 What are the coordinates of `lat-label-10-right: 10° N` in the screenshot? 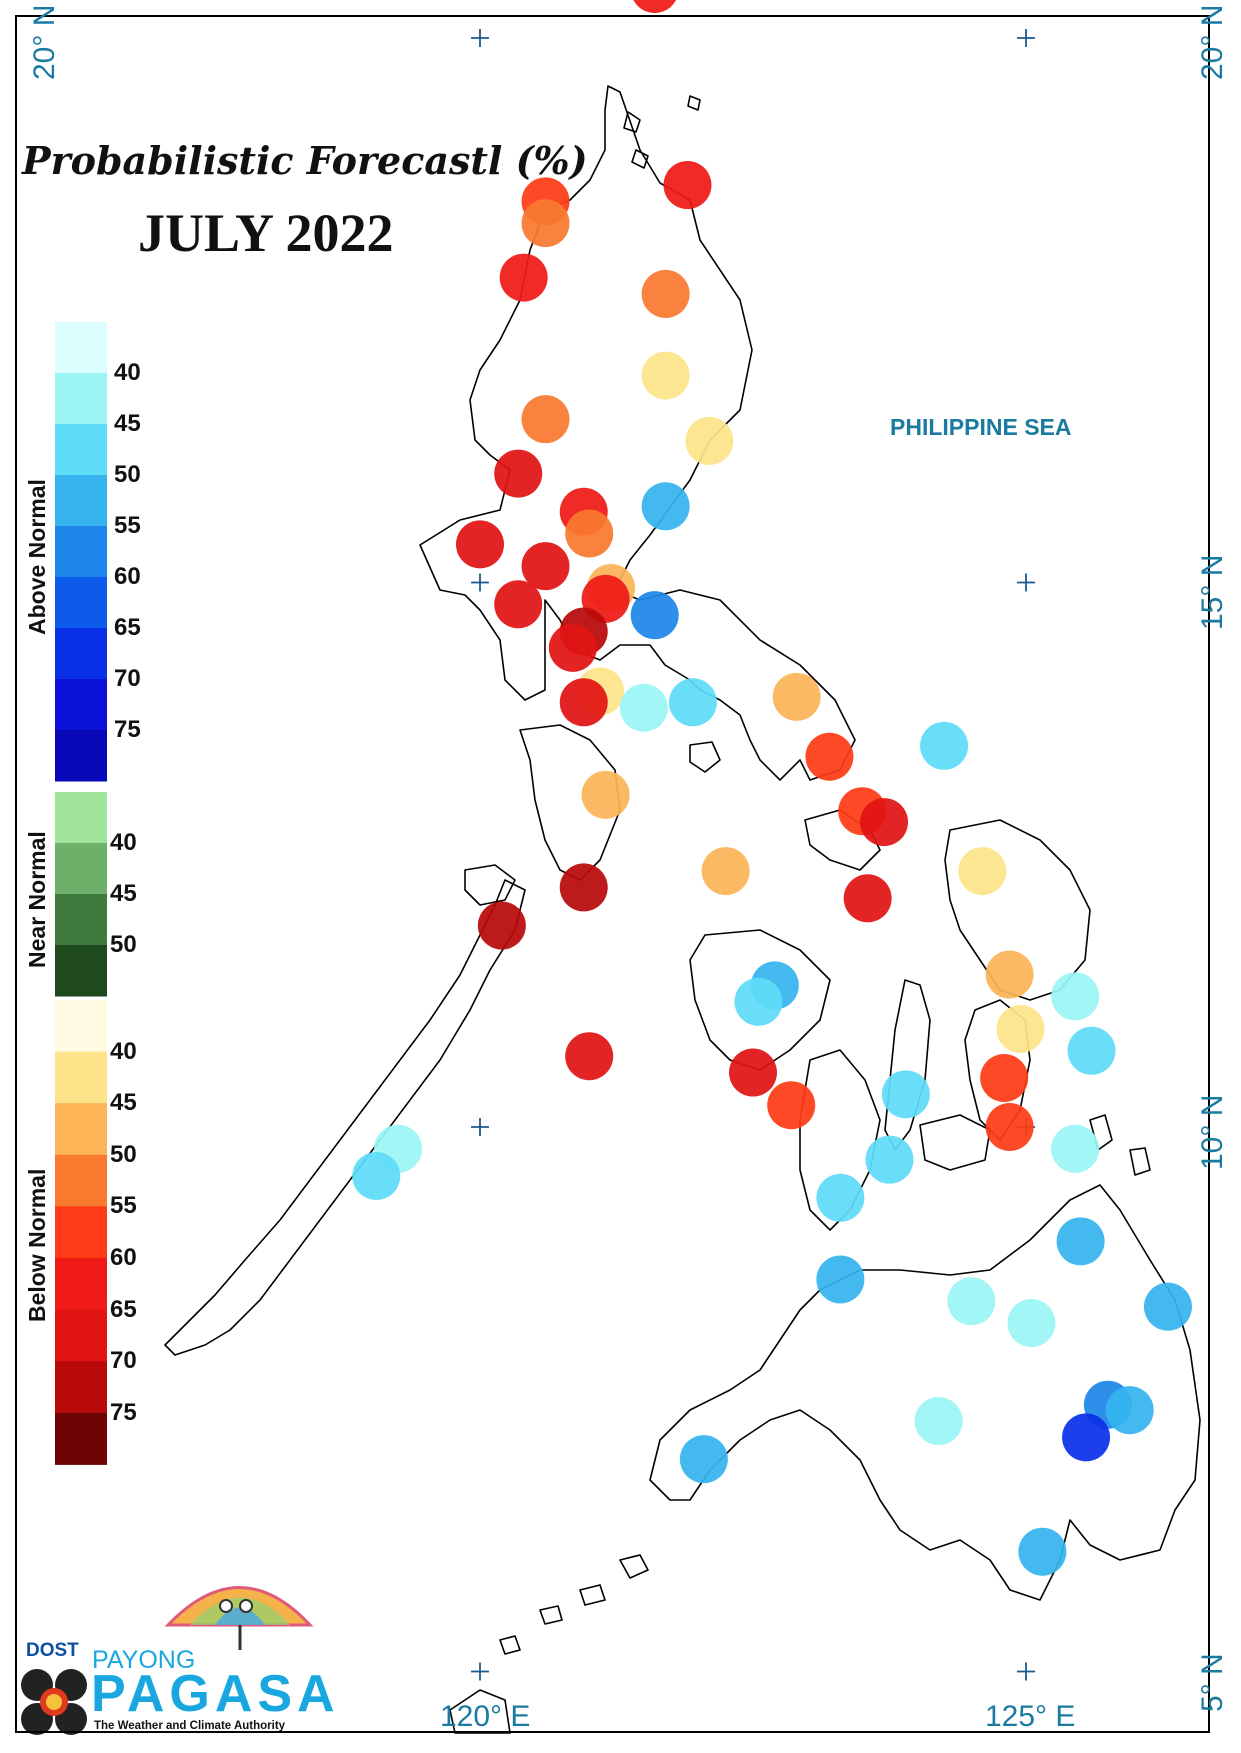 It's located at (1212, 1132).